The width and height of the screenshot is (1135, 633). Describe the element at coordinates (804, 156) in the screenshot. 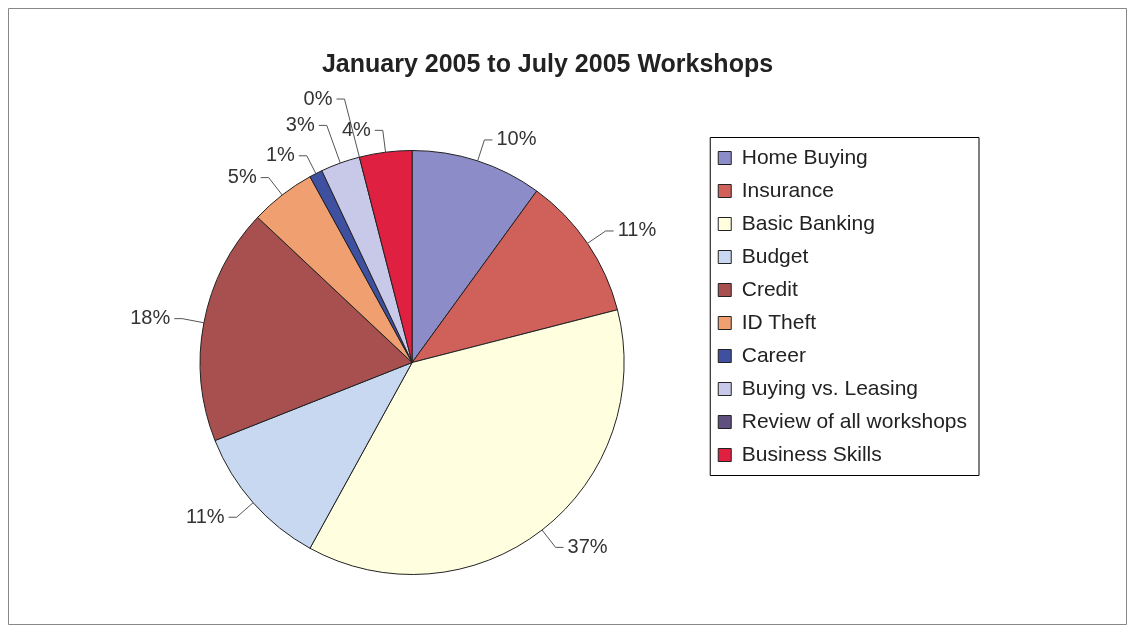

I see `legend-label: Home Buying` at that location.